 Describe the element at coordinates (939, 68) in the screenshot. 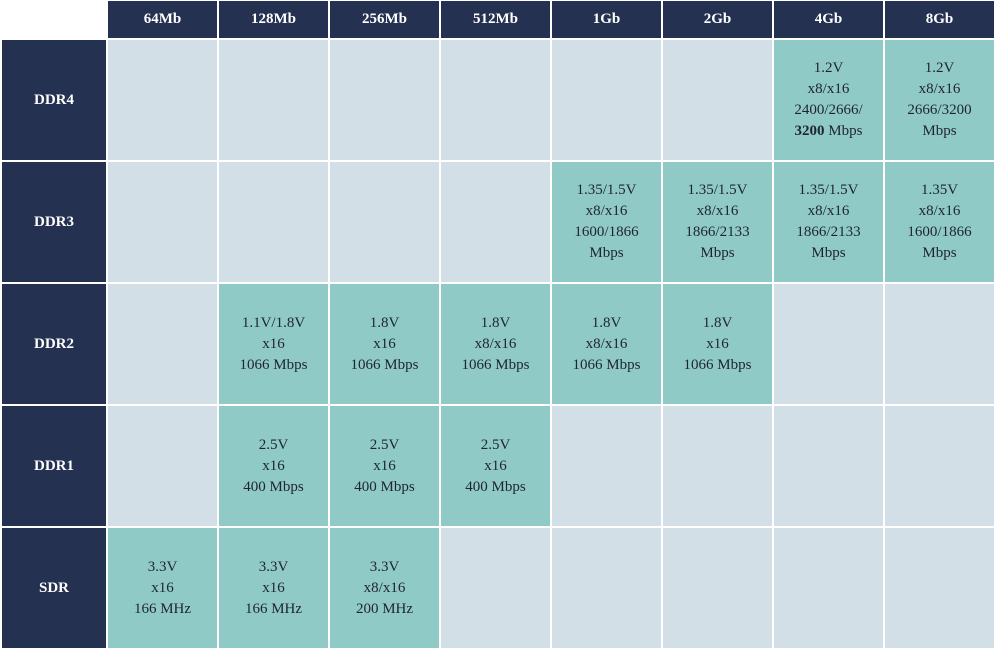

I see `spec-line: 1.2V` at that location.